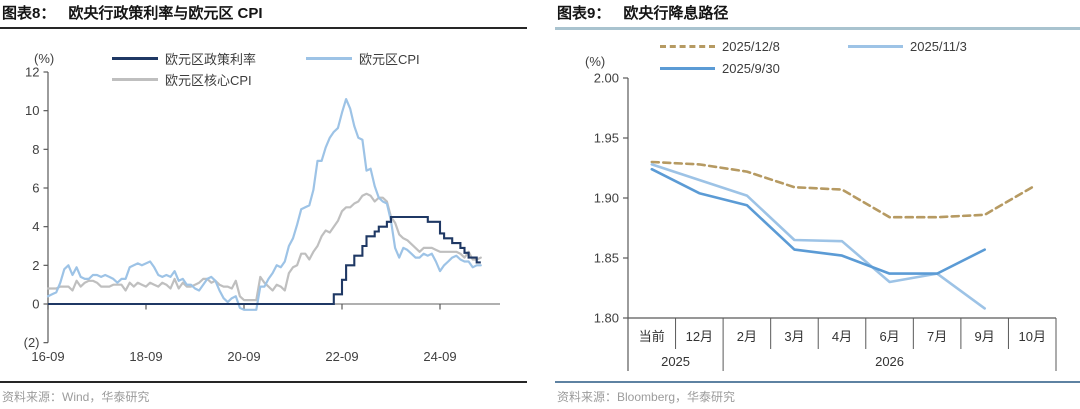 The width and height of the screenshot is (1080, 409). Describe the element at coordinates (341, 356) in the screenshot. I see `svg-text: 22-09` at that location.